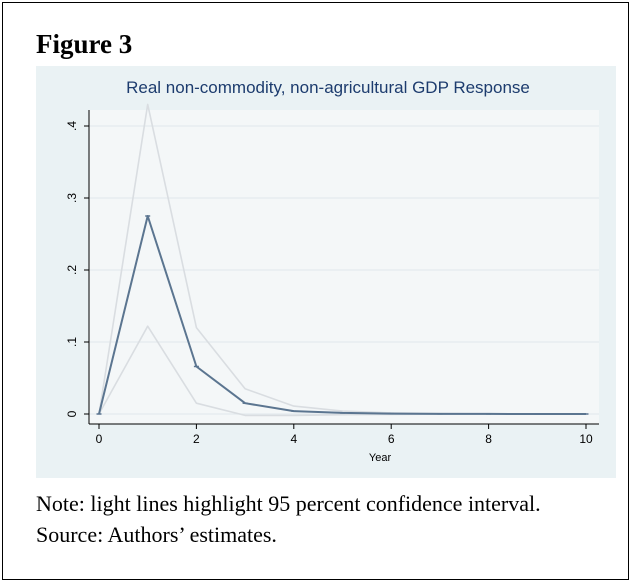  What do you see at coordinates (156, 534) in the screenshot?
I see `source-note: Source: Authors’ estimates.` at bounding box center [156, 534].